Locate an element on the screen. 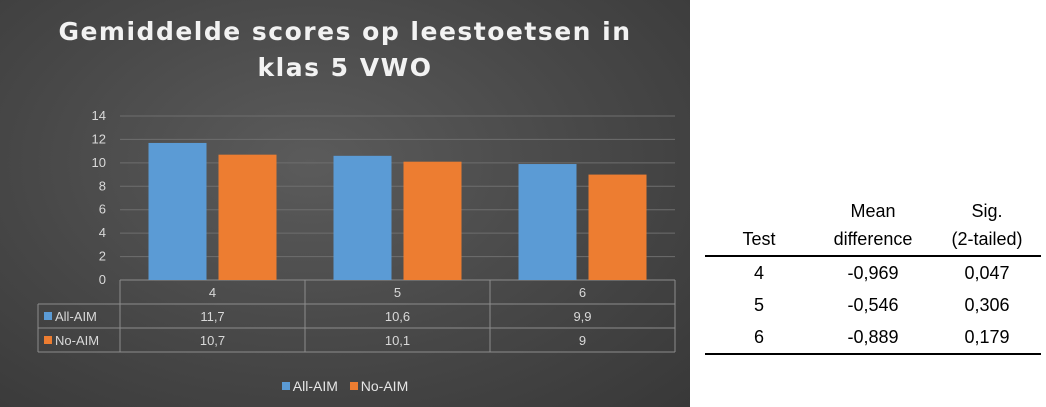 The height and width of the screenshot is (407, 1046). data-label: 10,7 is located at coordinates (212, 340).